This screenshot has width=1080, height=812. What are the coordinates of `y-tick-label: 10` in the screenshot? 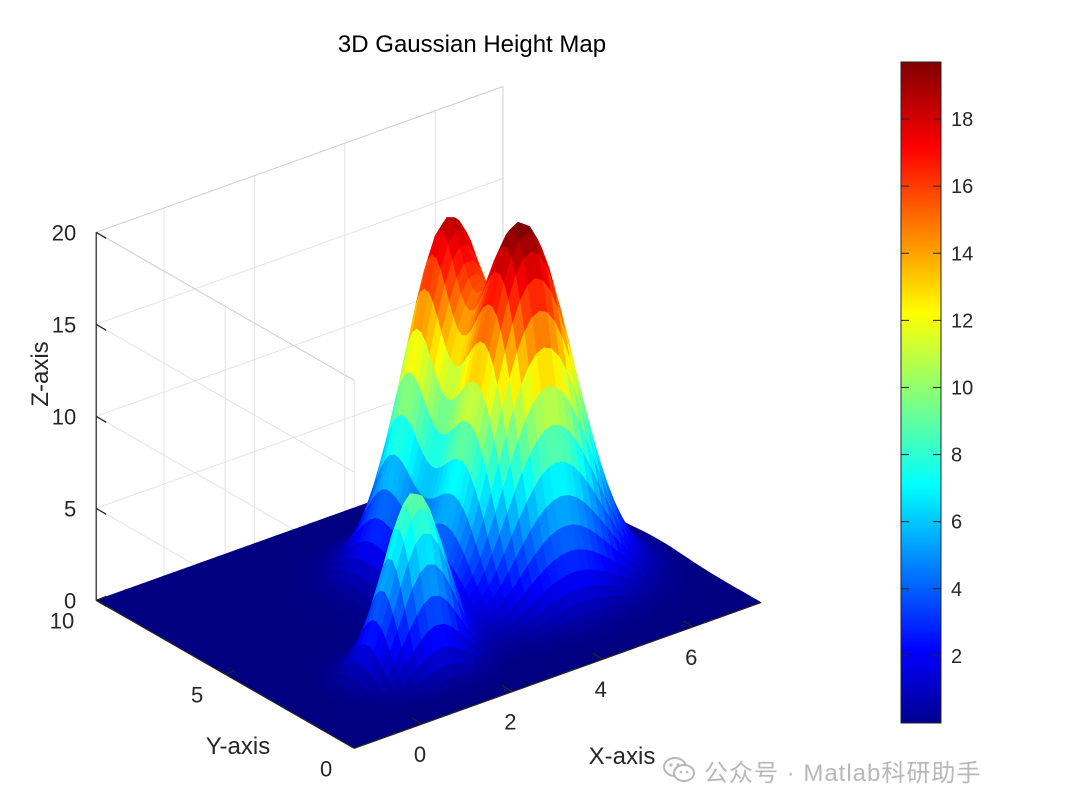 It's located at (62, 620).